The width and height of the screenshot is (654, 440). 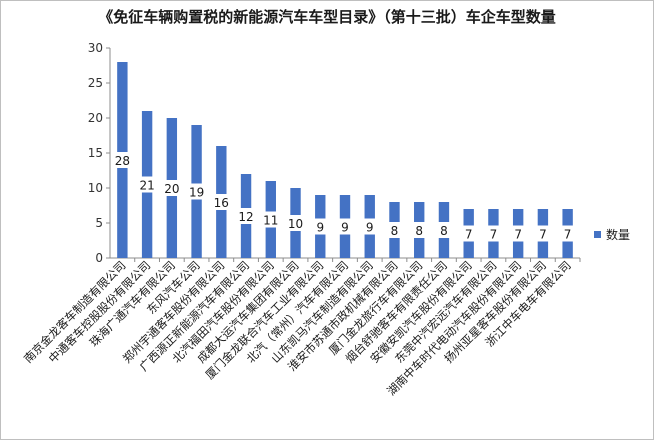 I want to click on y-tick-label: 30, so click(x=95, y=48).